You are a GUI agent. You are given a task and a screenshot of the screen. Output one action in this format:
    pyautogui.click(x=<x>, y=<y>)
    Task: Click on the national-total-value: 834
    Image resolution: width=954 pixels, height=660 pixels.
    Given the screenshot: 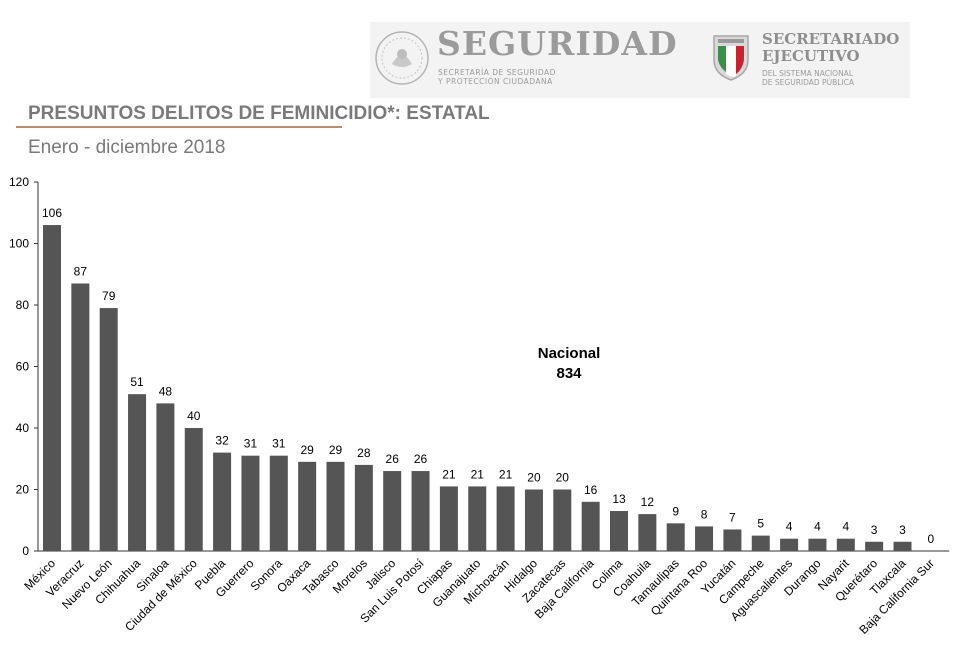 What is the action you would take?
    pyautogui.click(x=569, y=373)
    